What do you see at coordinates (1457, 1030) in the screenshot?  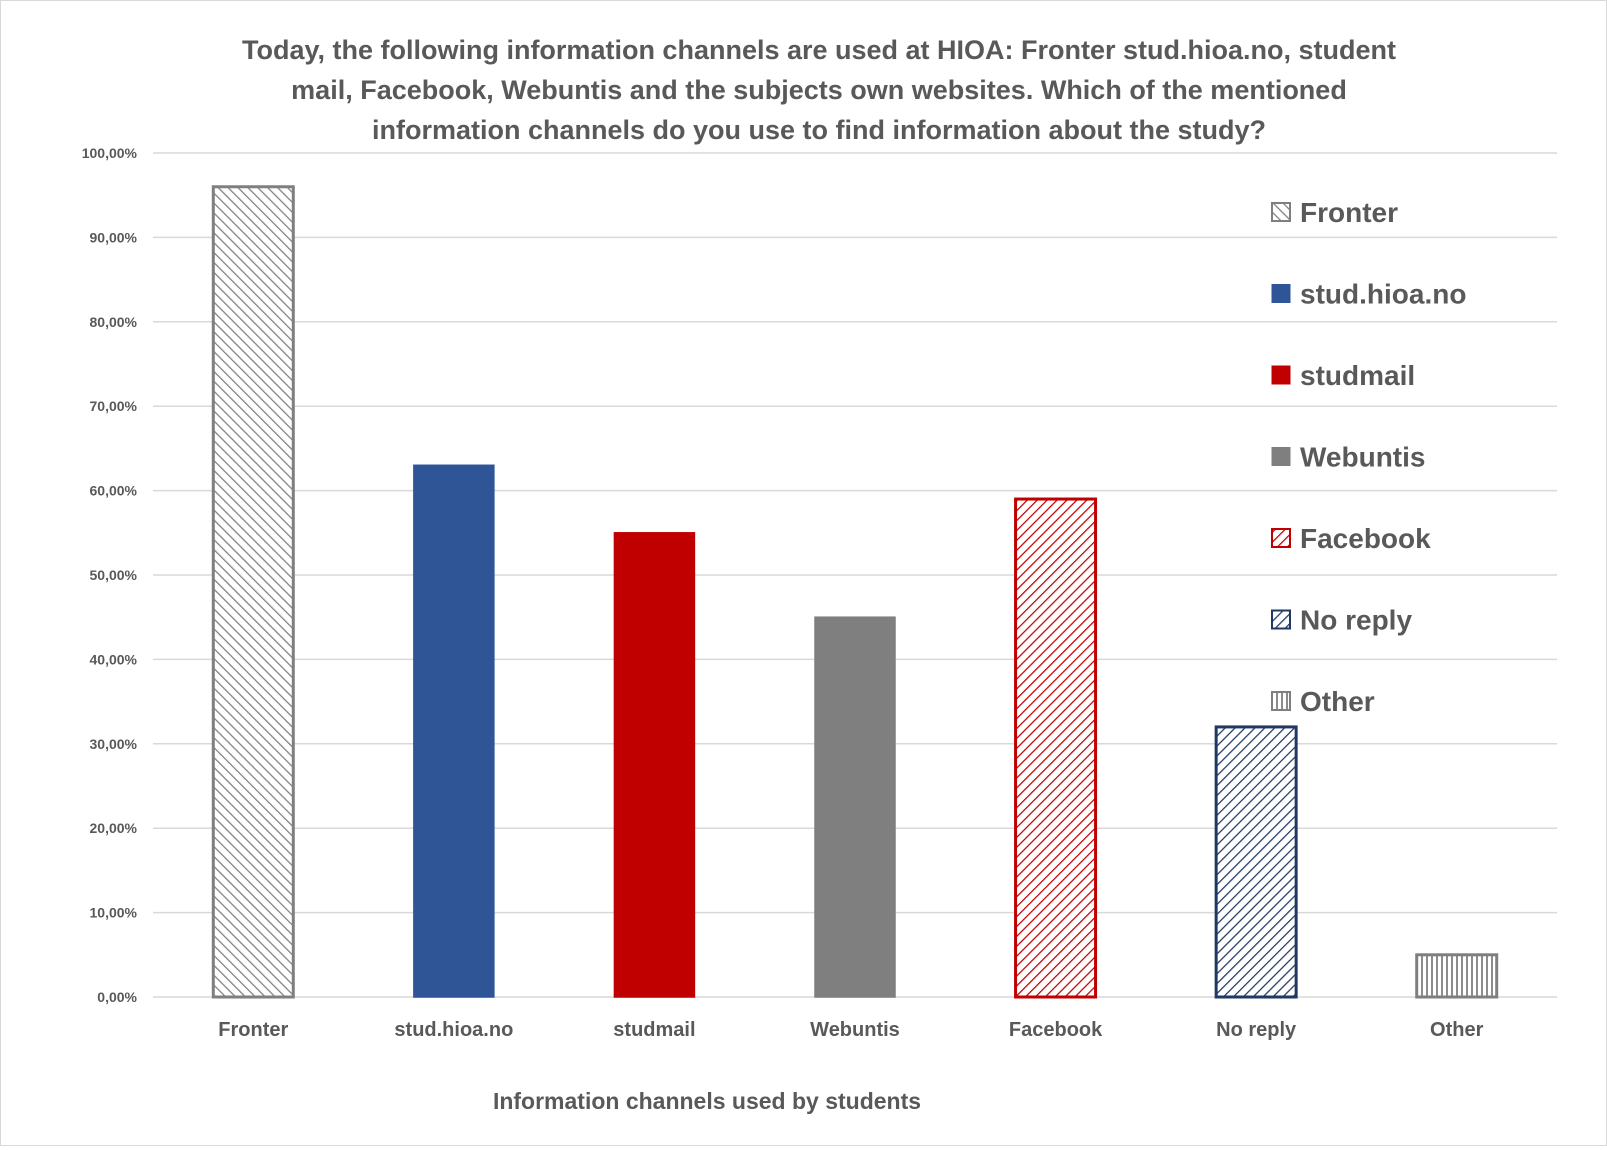 I see `x-tick-label: Other` at bounding box center [1457, 1030].